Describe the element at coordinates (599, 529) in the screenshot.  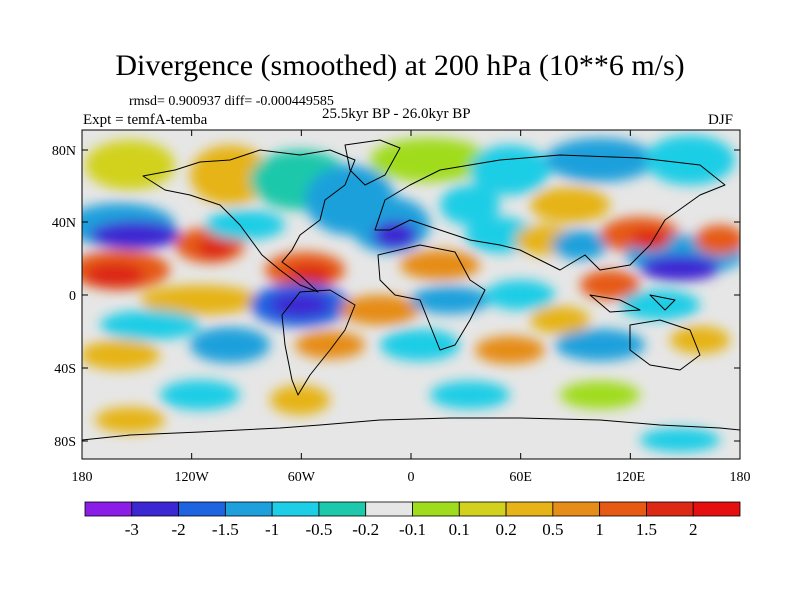
I see `colorbar-label: 1` at that location.